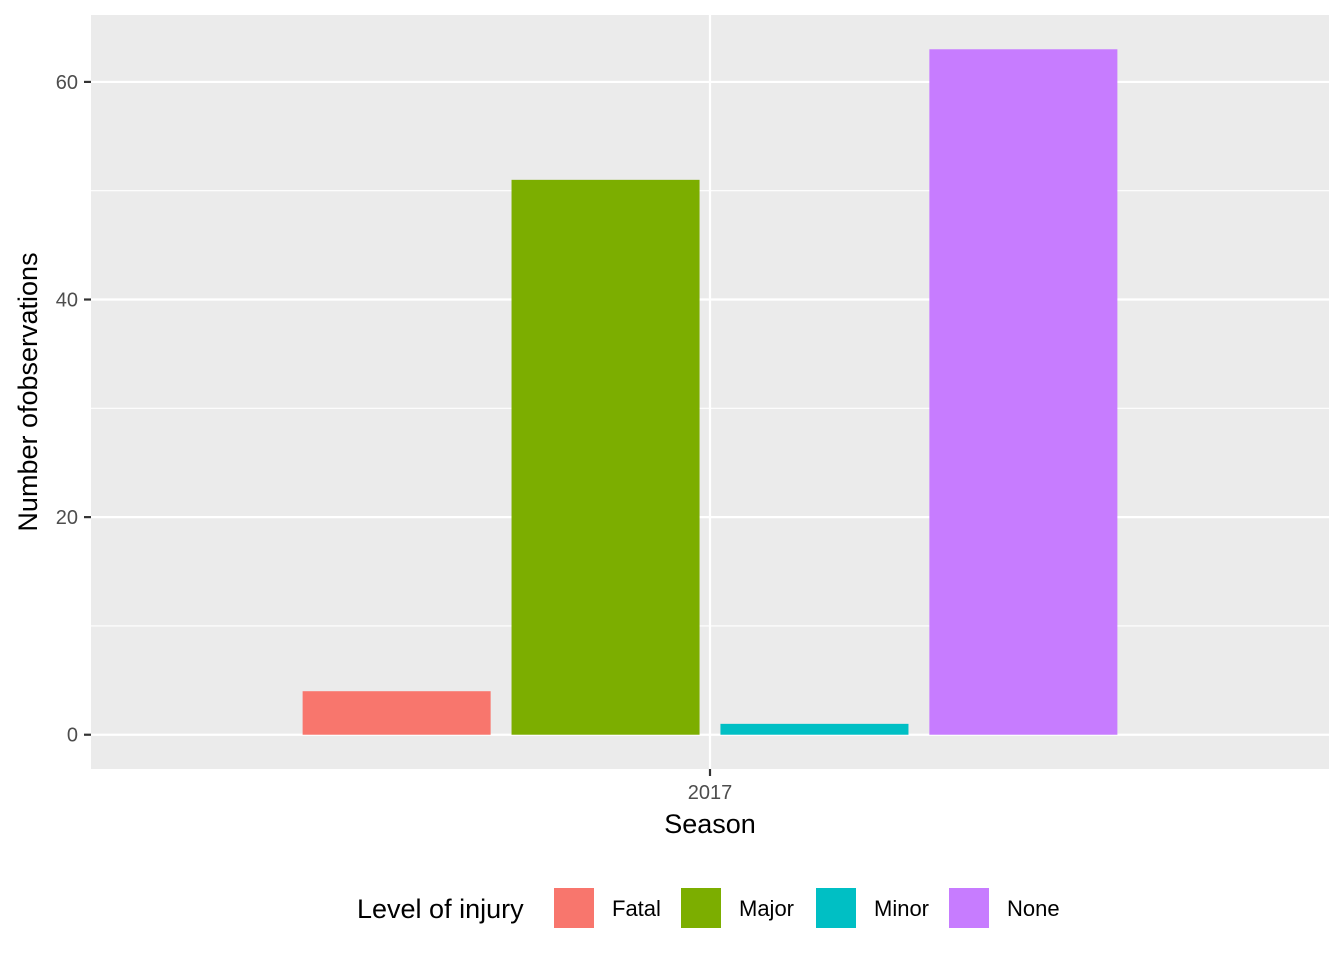  Describe the element at coordinates (1023, 392) in the screenshot. I see `bar-none` at that location.